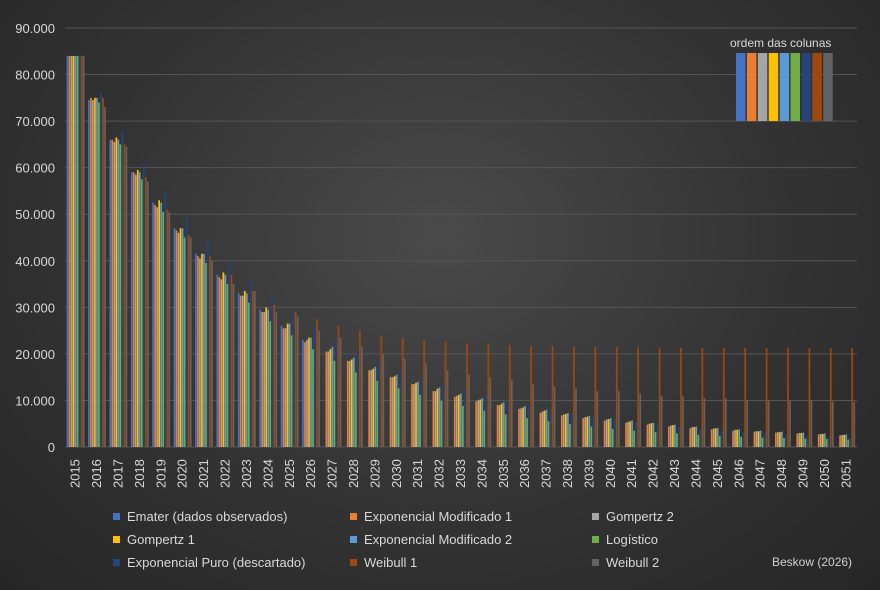  Describe the element at coordinates (35, 28) in the screenshot. I see `y-tick-label: 90.000` at that location.